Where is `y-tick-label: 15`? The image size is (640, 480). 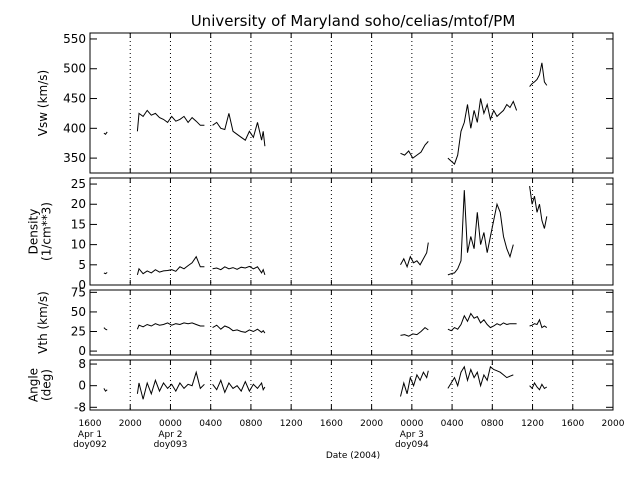
y-tick-label: 15 is located at coordinates (78, 224).